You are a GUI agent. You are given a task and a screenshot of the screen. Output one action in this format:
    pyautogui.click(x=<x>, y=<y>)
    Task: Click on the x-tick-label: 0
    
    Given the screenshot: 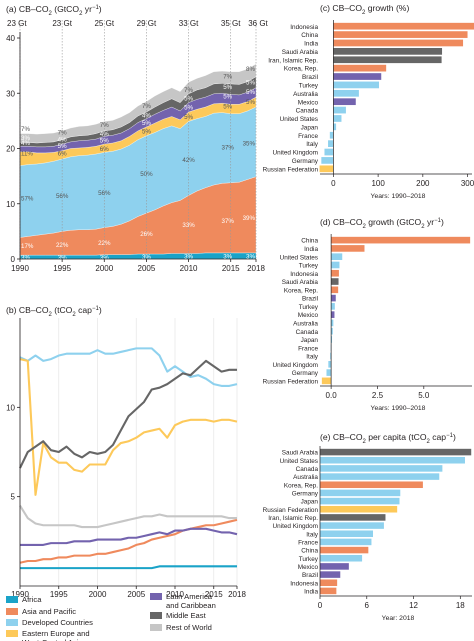 What is the action you would take?
    pyautogui.click(x=320, y=605)
    